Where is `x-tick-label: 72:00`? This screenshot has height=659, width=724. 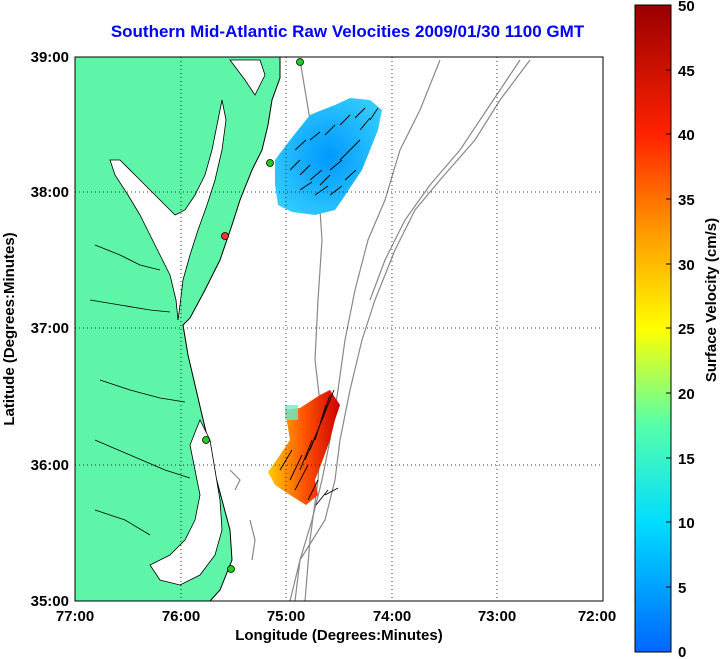
x-tick-label: 72:00 is located at coordinates (597, 616).